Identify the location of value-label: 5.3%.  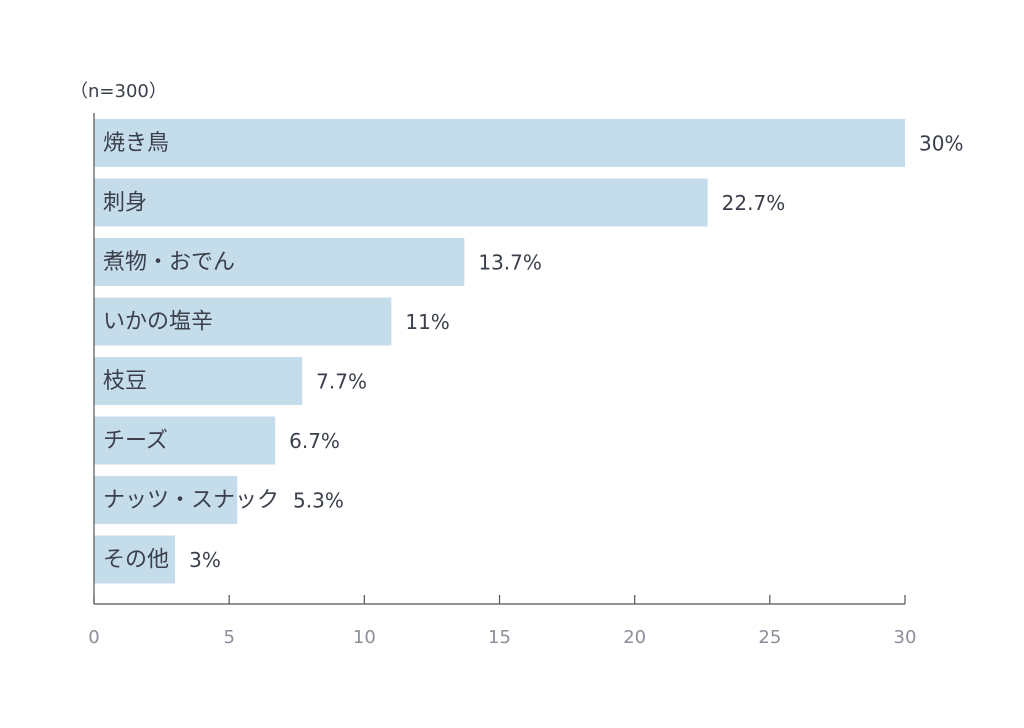
(318, 501).